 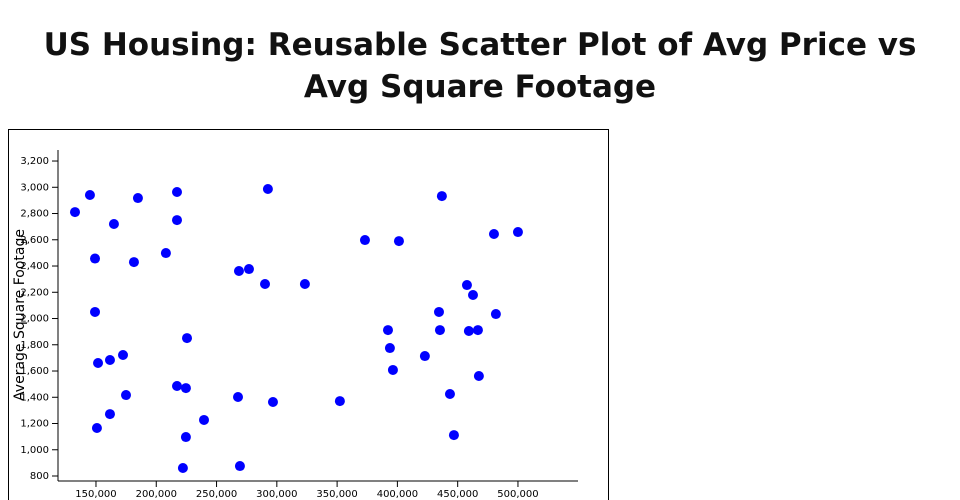 I want to click on y-tick-label: 2,000, so click(x=34, y=319).